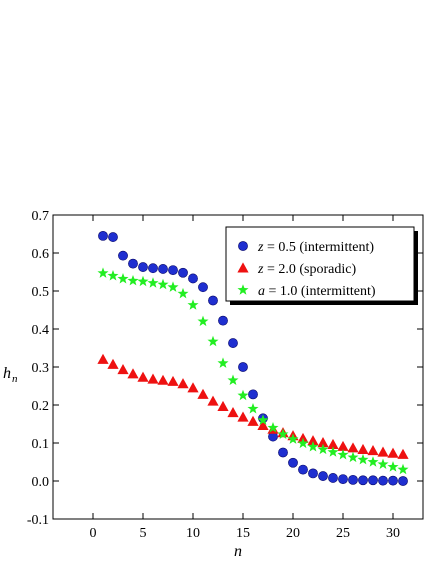  Describe the element at coordinates (7, 373) in the screenshot. I see `y-axis-label: h` at that location.